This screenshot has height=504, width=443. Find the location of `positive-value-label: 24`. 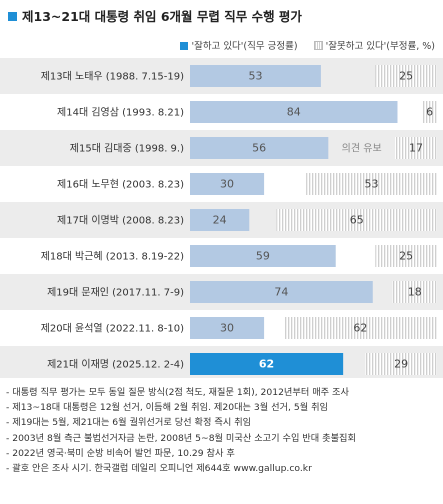

positive-value-label: 24 is located at coordinates (220, 220).